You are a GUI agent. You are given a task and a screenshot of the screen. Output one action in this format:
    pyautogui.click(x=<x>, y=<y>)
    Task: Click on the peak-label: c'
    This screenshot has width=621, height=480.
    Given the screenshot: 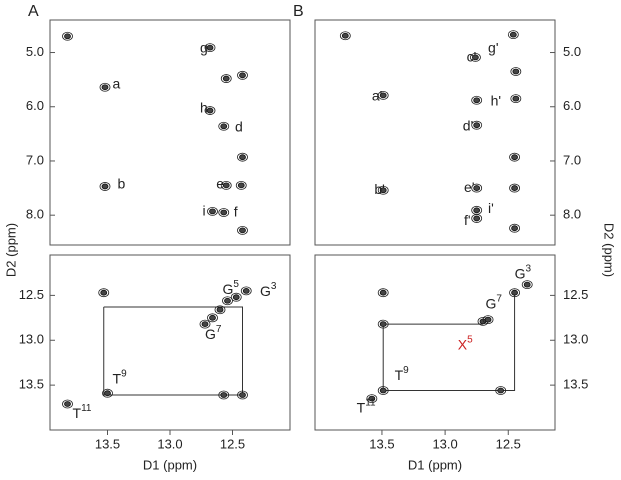 What is the action you would take?
    pyautogui.click(x=472, y=56)
    